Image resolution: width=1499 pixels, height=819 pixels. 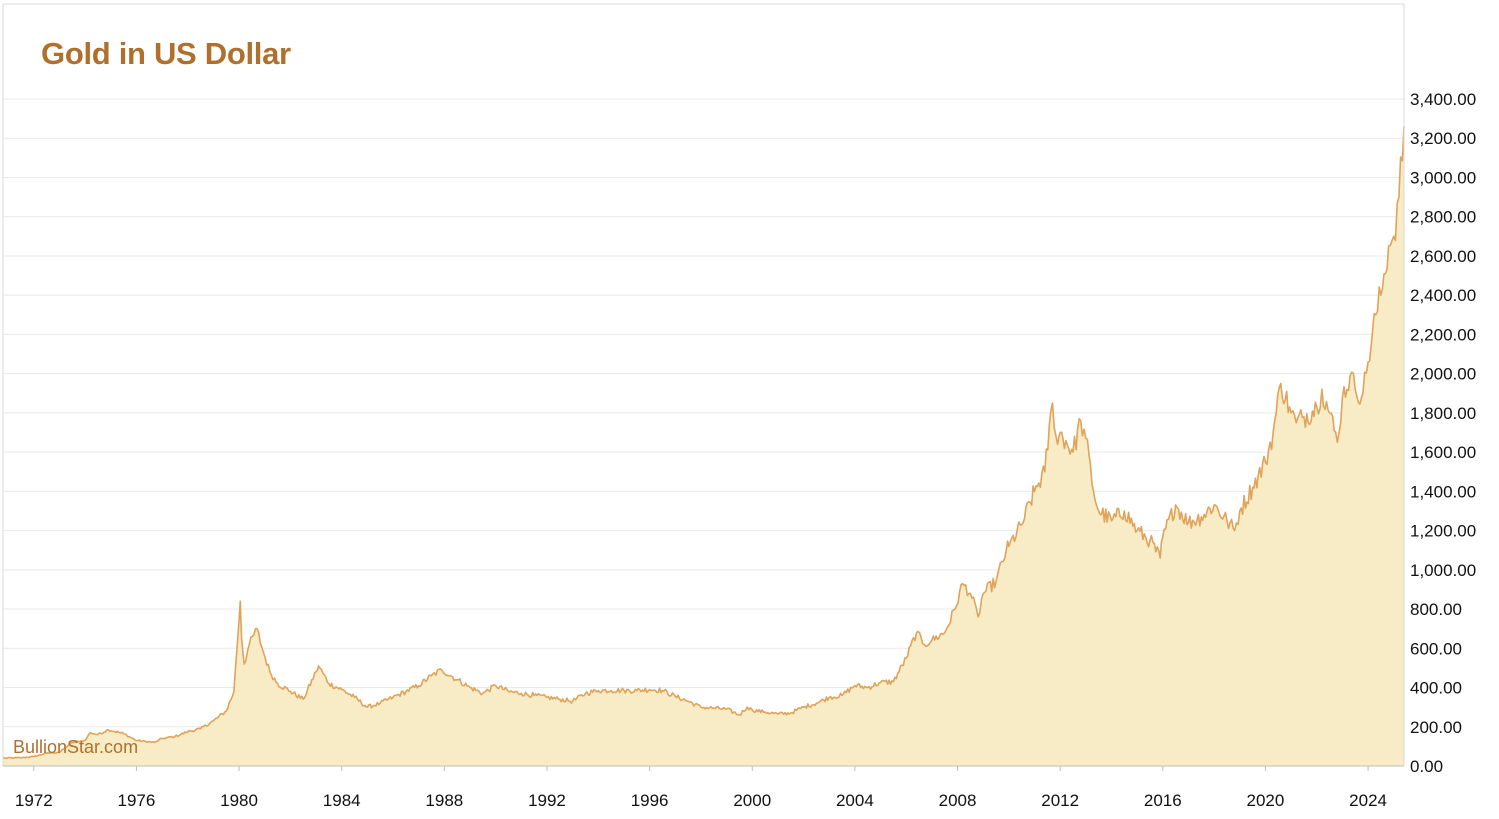 What do you see at coordinates (342, 800) in the screenshot?
I see `x-tick-label: 1984` at bounding box center [342, 800].